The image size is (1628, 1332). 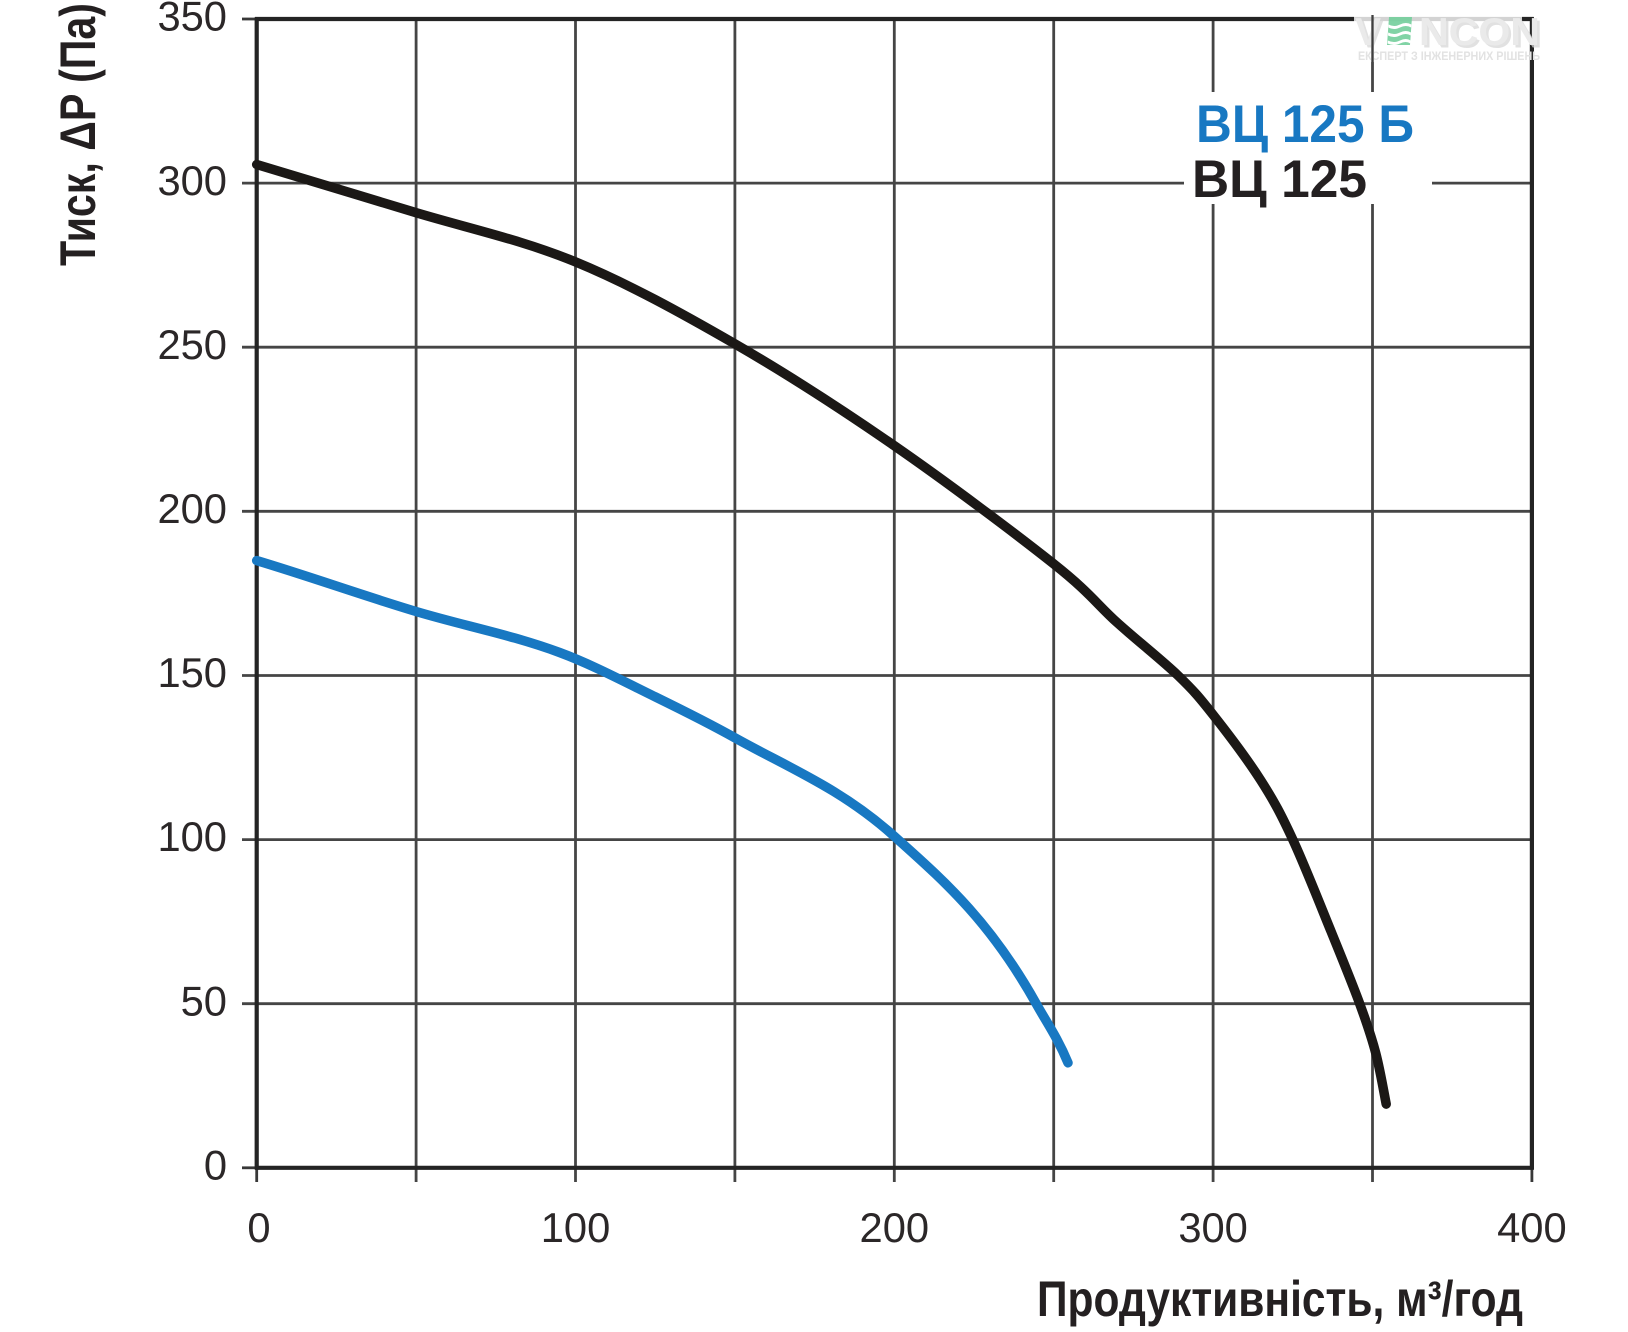 What do you see at coordinates (1305, 124) in the screenshot?
I see `svg-text: ВЦ 125 Б` at bounding box center [1305, 124].